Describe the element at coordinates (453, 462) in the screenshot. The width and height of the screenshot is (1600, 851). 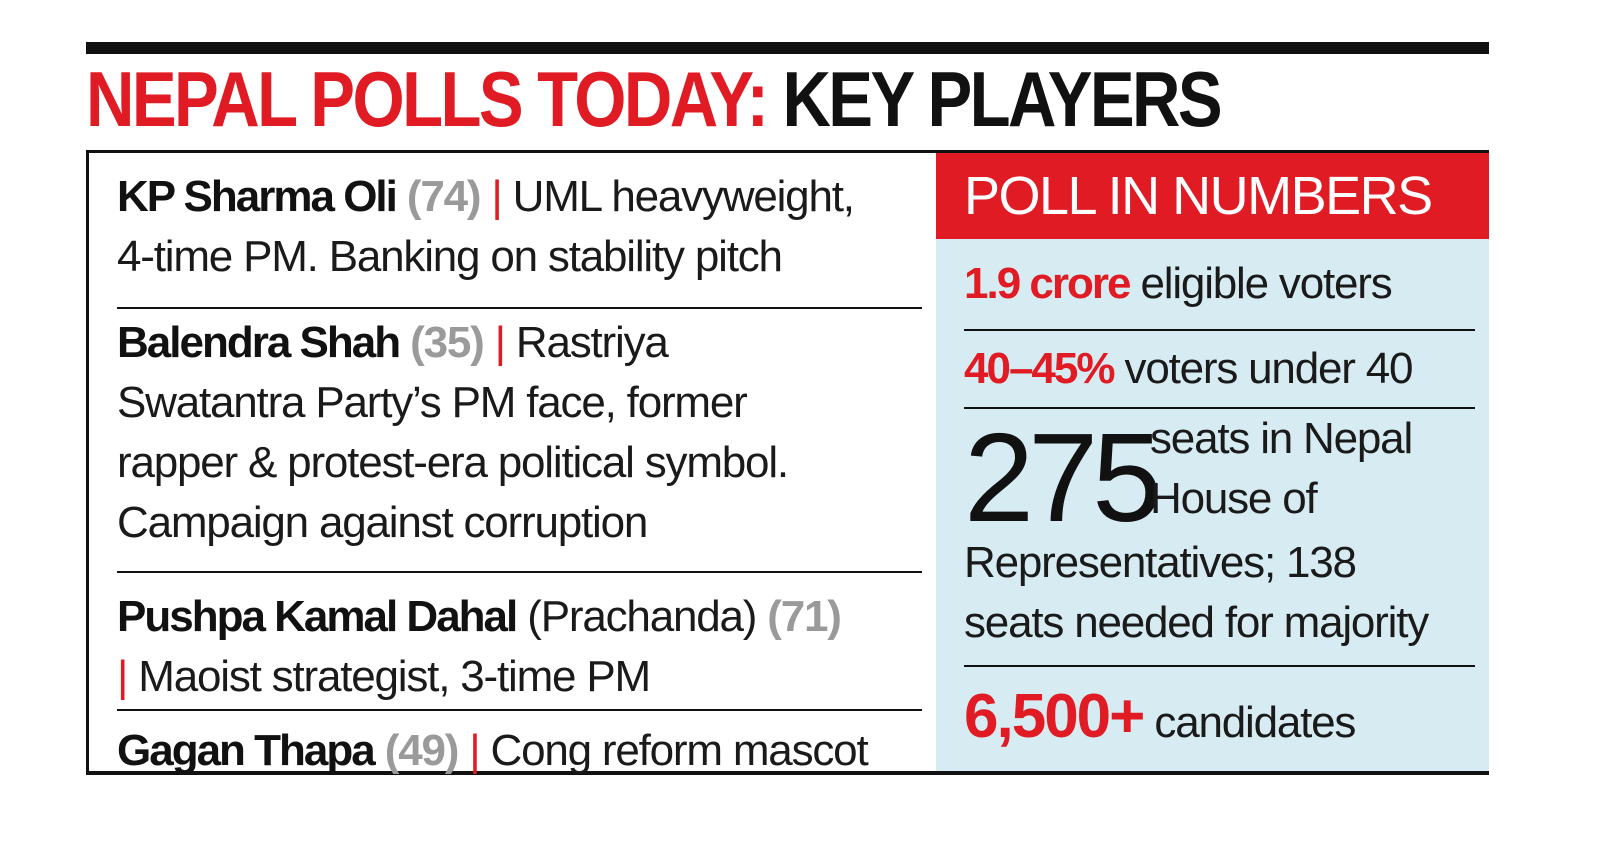
I see `player-description: rapper & protest-era political symbol.` at that location.